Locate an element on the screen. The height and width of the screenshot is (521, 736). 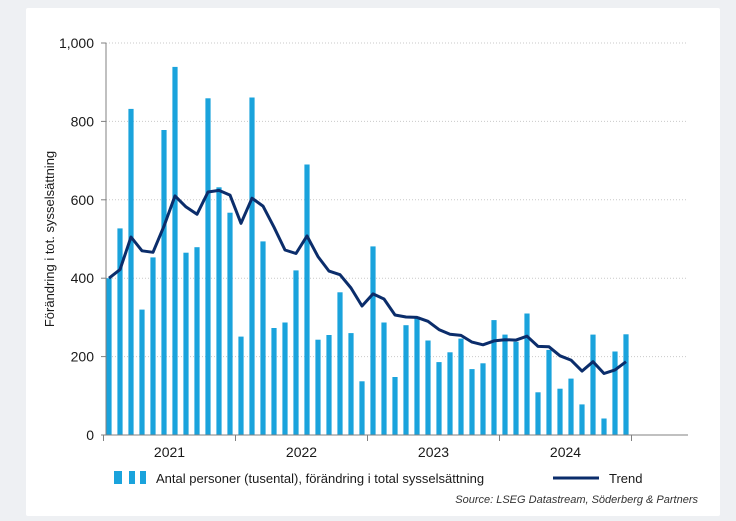
y-tick-labels: 0 200 400 600 800 1,000 is located at coordinates (76, 239).